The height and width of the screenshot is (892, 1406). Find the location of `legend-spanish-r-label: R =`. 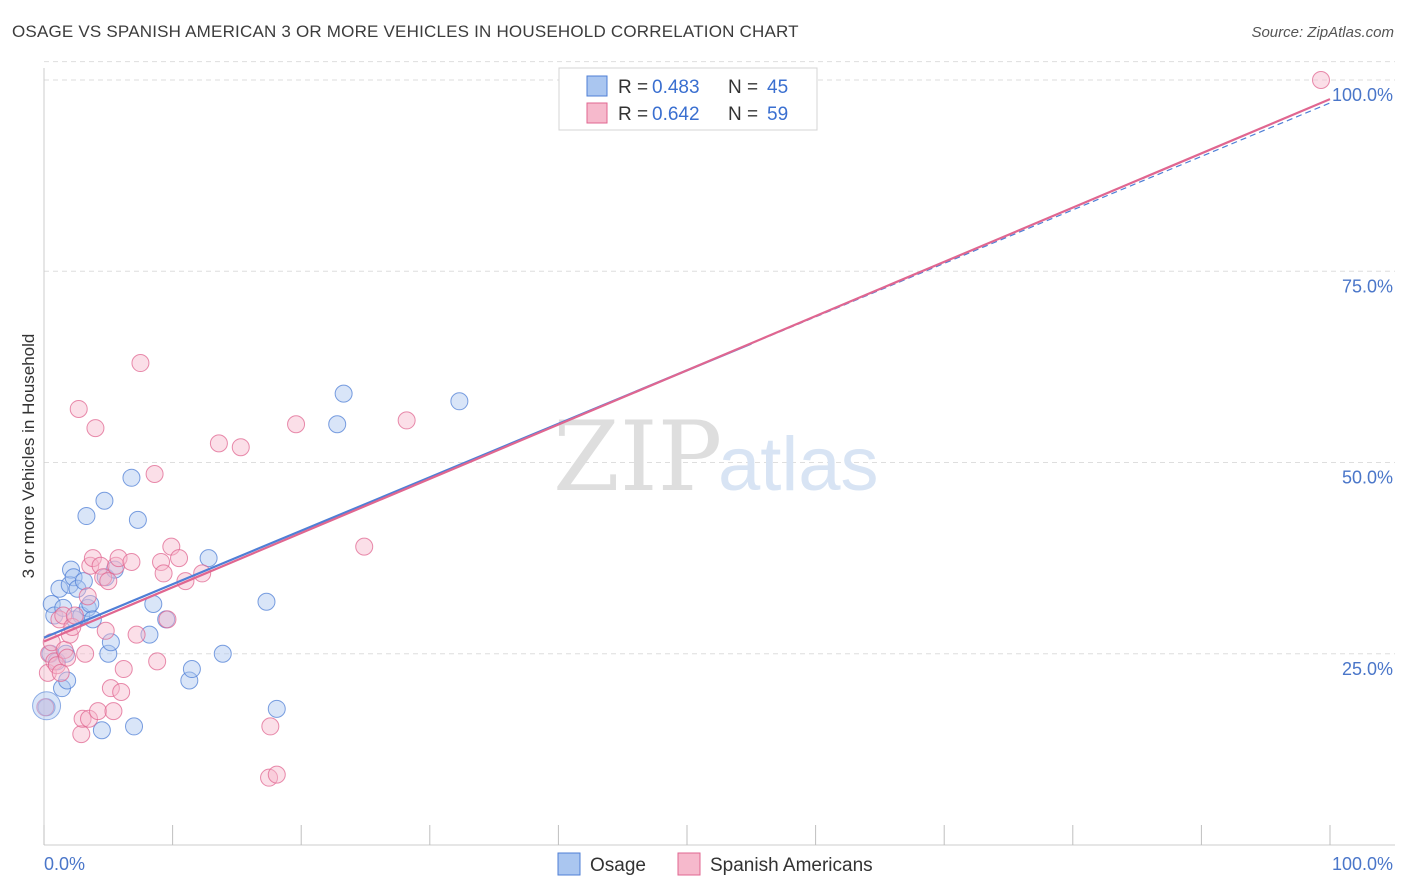

legend-spanish-r-label: R = is located at coordinates (633, 114).